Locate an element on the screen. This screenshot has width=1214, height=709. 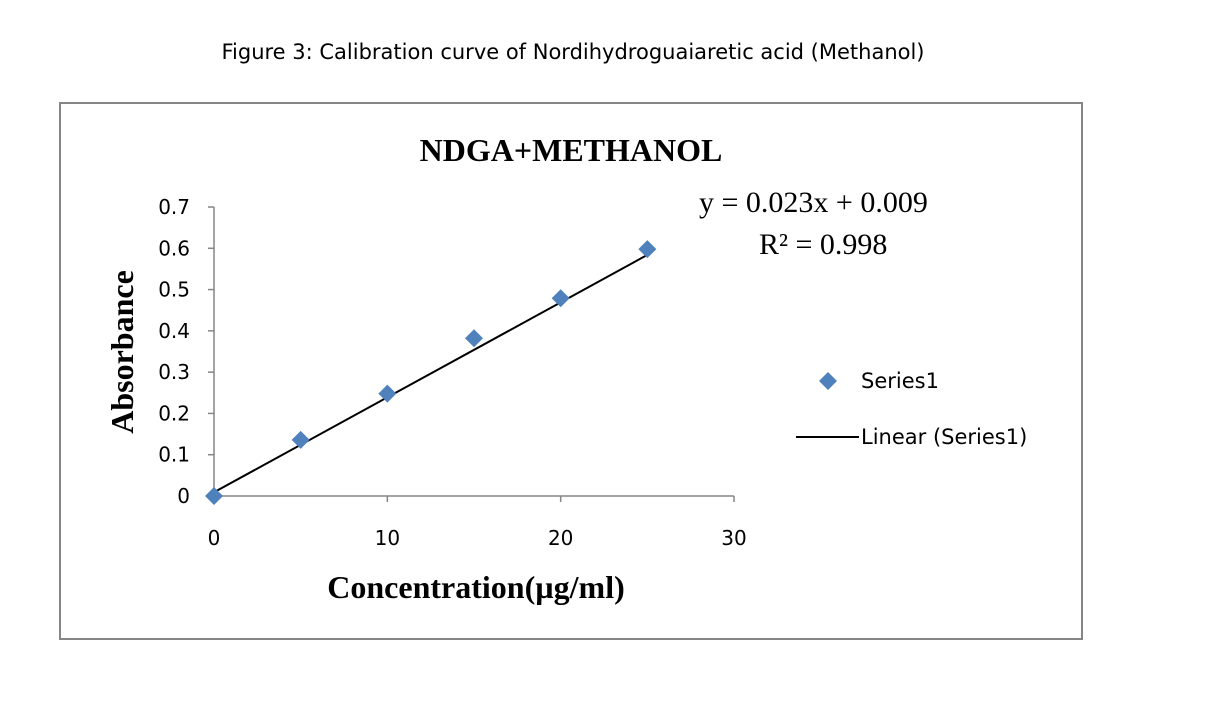
y-tick-label: 0 is located at coordinates (183, 496).